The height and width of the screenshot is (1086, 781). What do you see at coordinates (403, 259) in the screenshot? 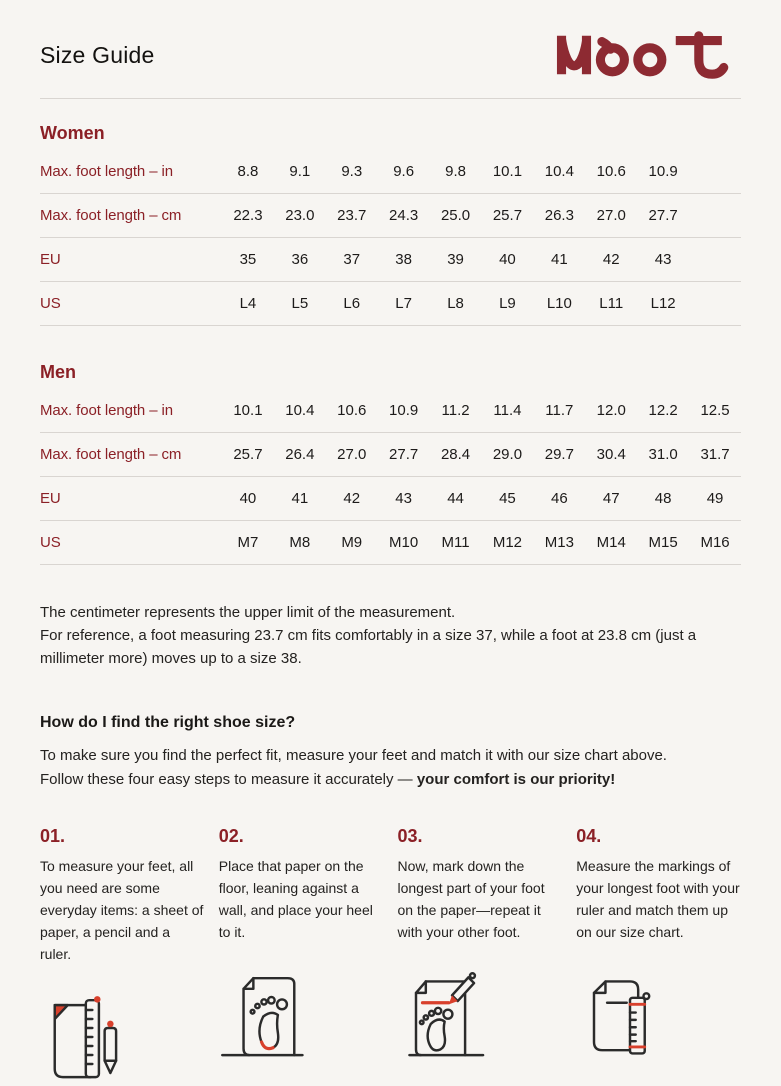
I see `table-cell: 38` at bounding box center [403, 259].